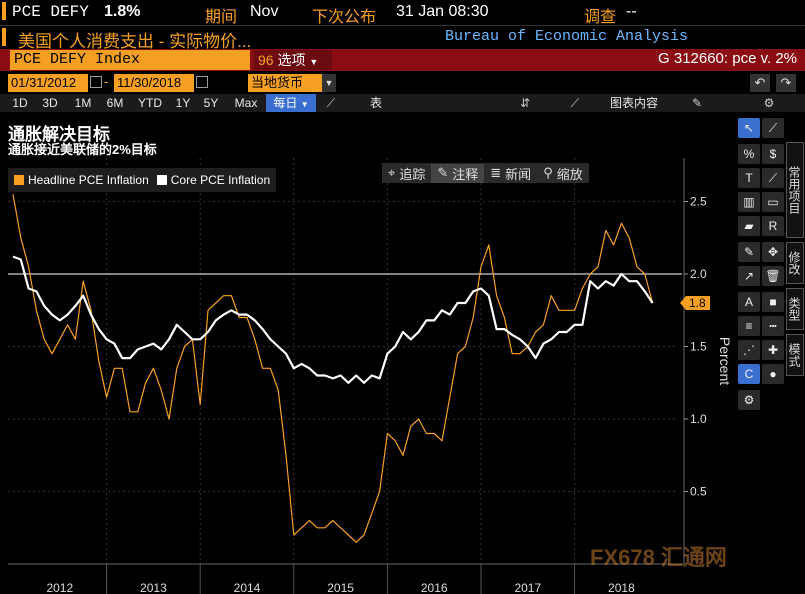  I want to click on legend-headline: Headline PCE Inflation, so click(81, 180).